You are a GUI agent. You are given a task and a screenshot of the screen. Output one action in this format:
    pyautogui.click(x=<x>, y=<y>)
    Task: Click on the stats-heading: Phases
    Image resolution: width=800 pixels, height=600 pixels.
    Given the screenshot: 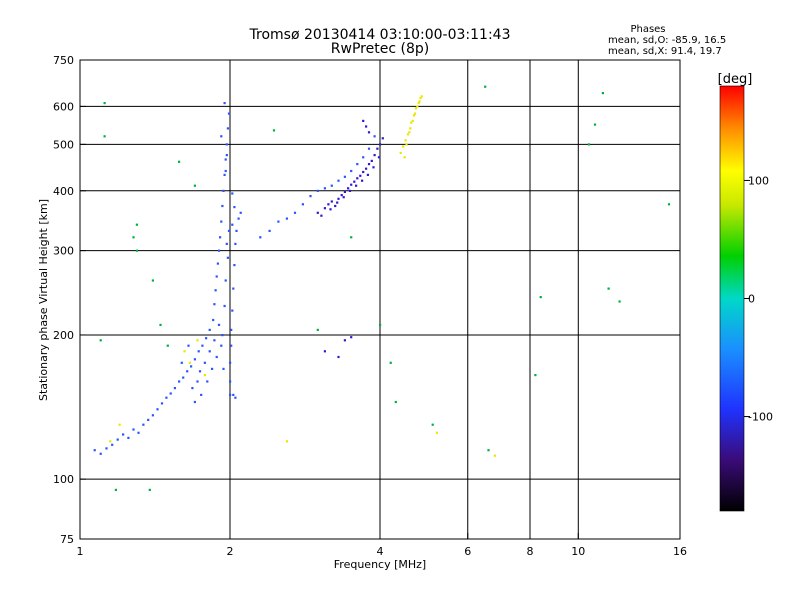 What is the action you would take?
    pyautogui.click(x=647, y=29)
    